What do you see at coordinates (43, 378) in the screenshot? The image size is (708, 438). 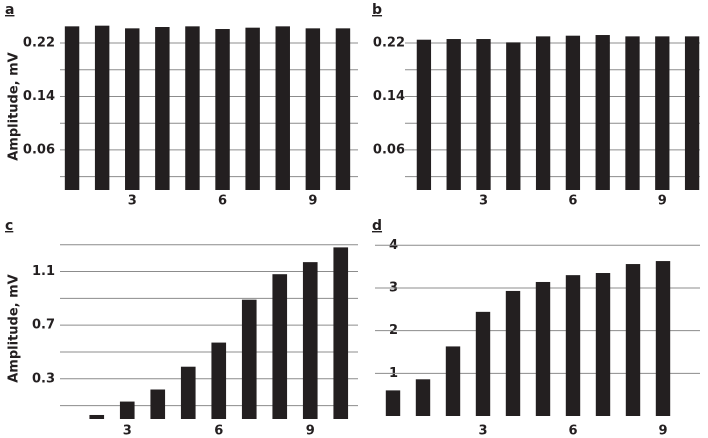 I see `y-tick-label: 0.3` at bounding box center [43, 378].